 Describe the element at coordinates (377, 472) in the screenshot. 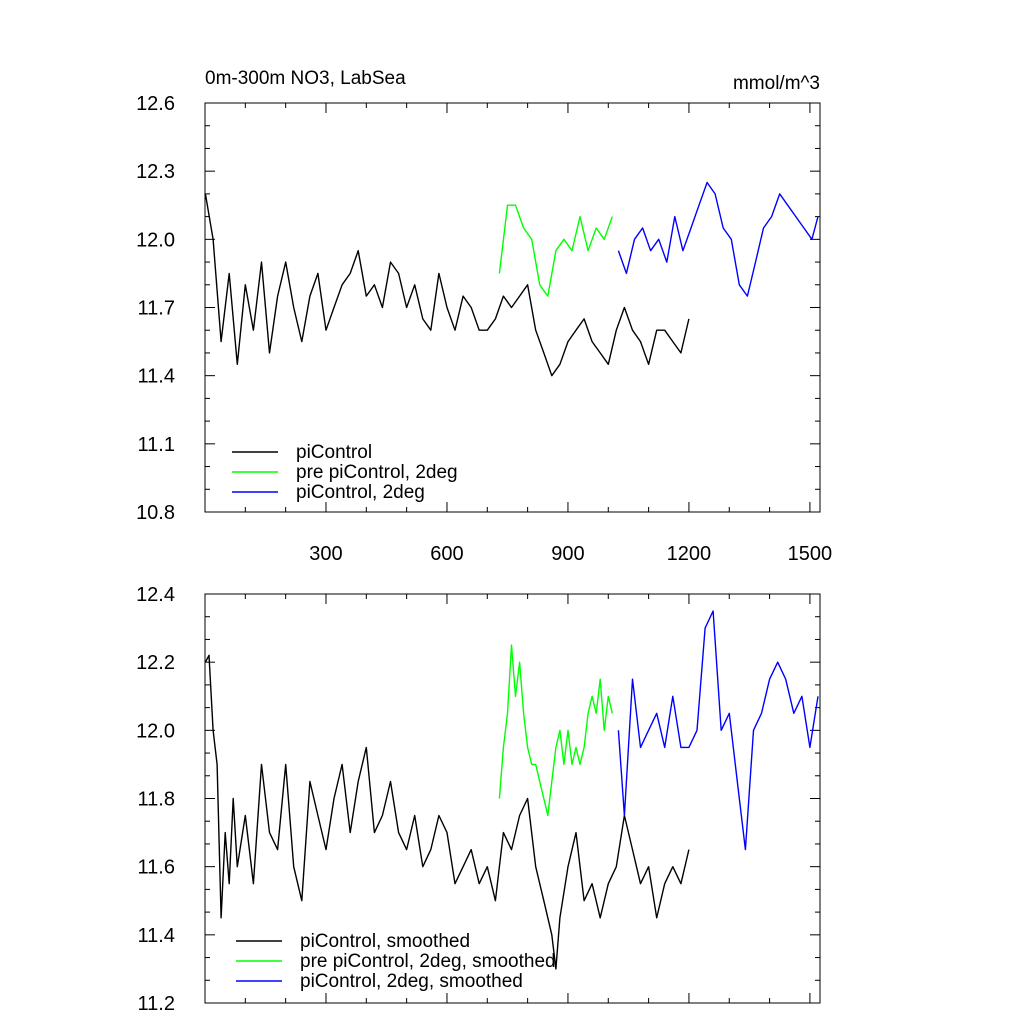

I see `legend-label-1: pre piControl, 2deg` at that location.